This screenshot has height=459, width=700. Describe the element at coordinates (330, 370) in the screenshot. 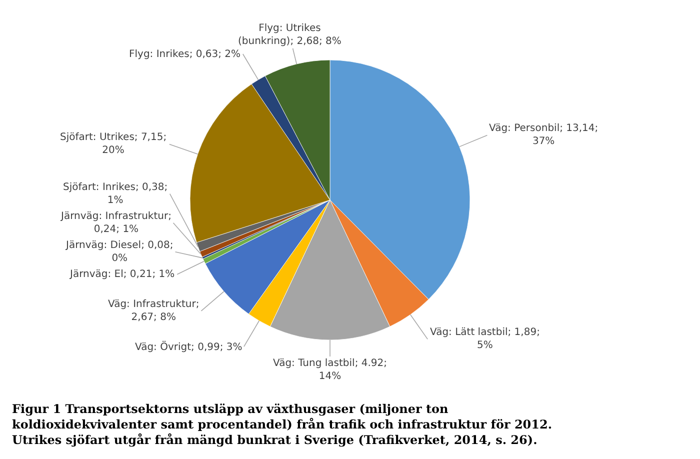

I see `slice-label: Väg: Tung lastbil; 4.92; 14%` at that location.